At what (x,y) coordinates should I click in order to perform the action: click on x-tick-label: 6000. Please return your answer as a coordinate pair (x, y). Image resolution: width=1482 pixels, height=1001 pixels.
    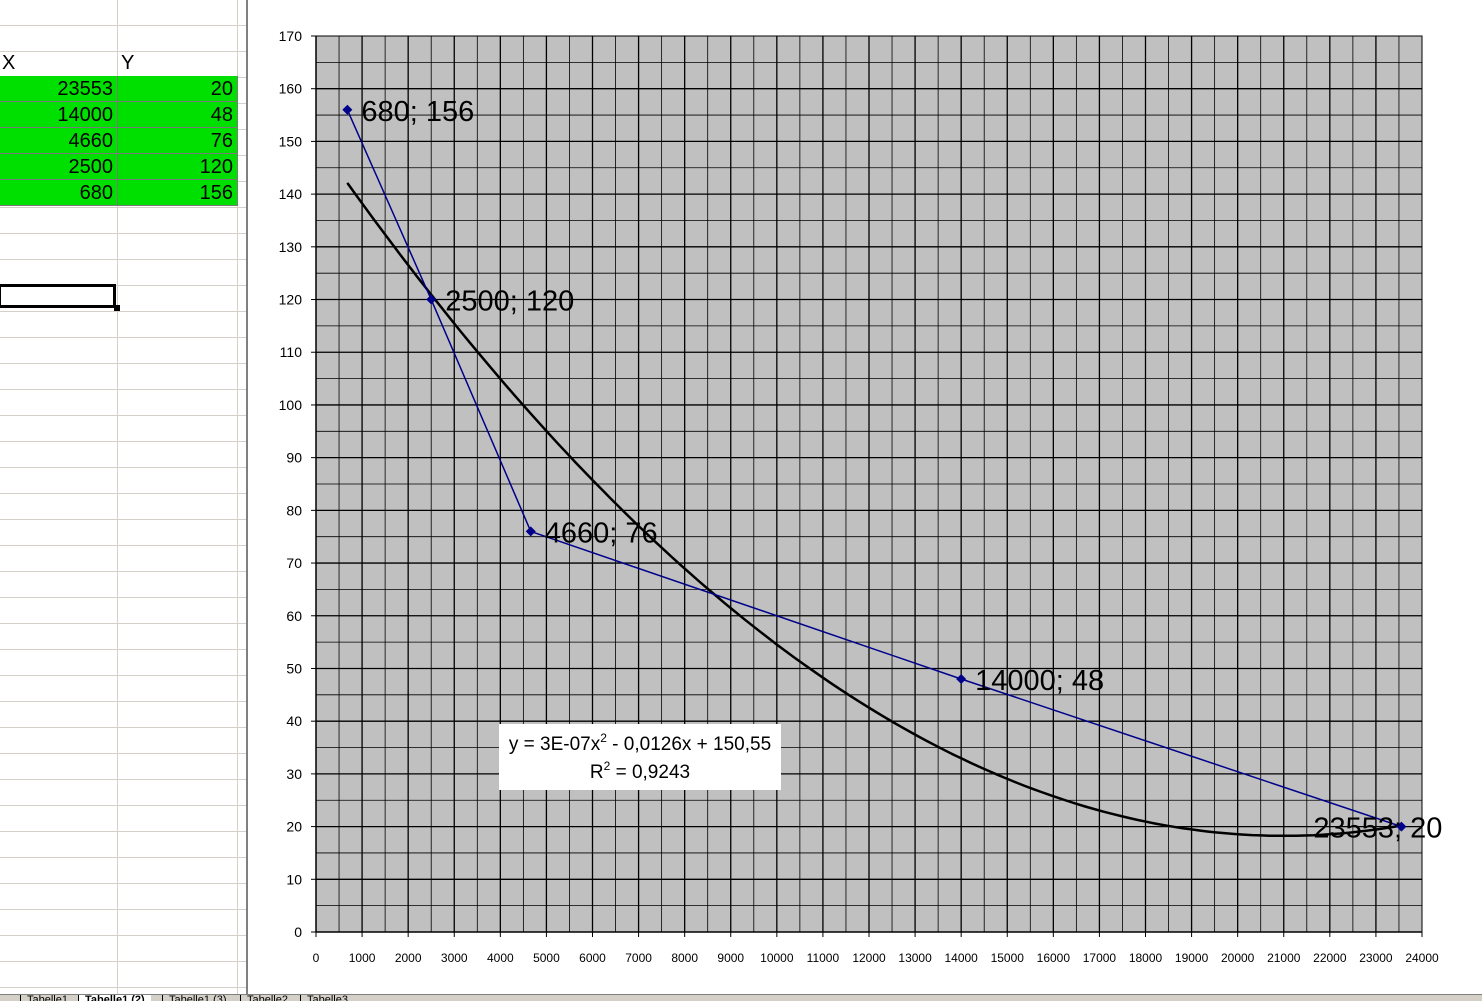
    Looking at the image, I should click on (592, 958).